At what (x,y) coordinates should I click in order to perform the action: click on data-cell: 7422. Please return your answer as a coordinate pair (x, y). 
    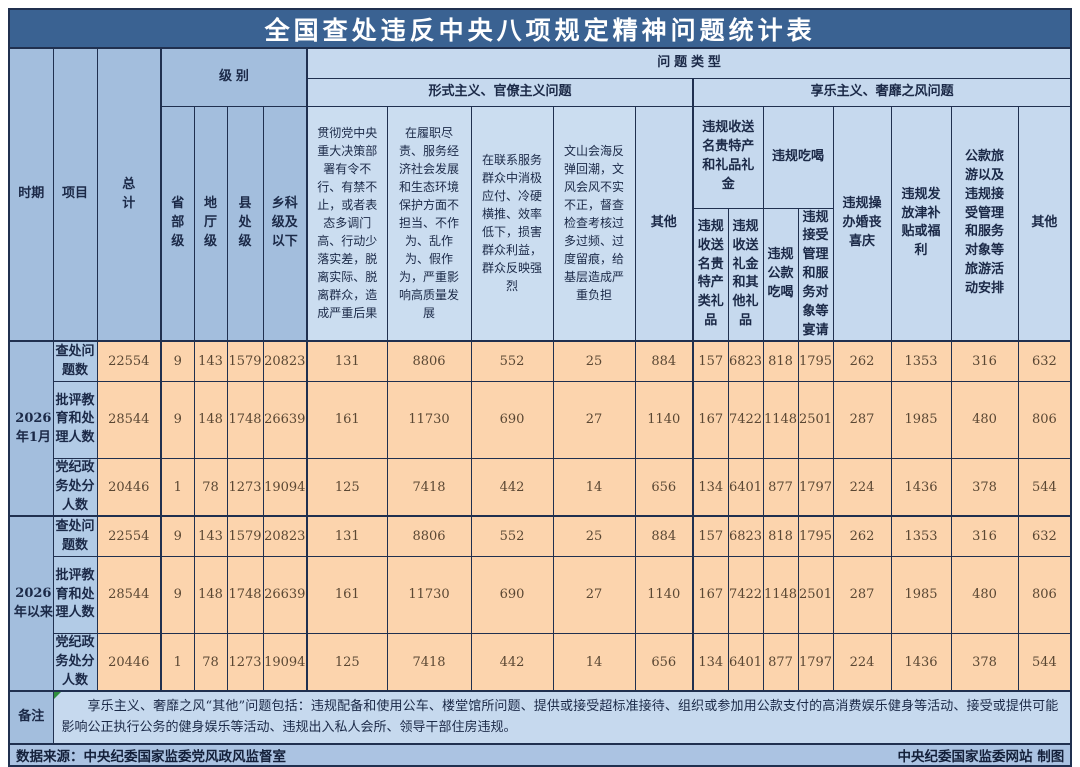
    Looking at the image, I should click on (745, 594).